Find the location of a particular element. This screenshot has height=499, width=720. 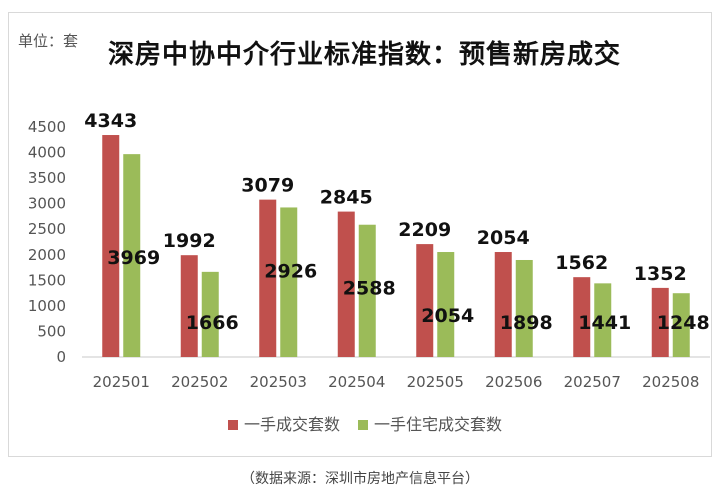

y-tick-label: 500 is located at coordinates (51, 331).